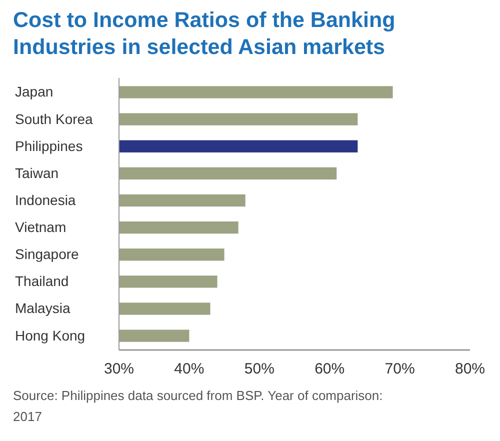  What do you see at coordinates (34, 92) in the screenshot?
I see `y-tick-label: Japan` at bounding box center [34, 92].